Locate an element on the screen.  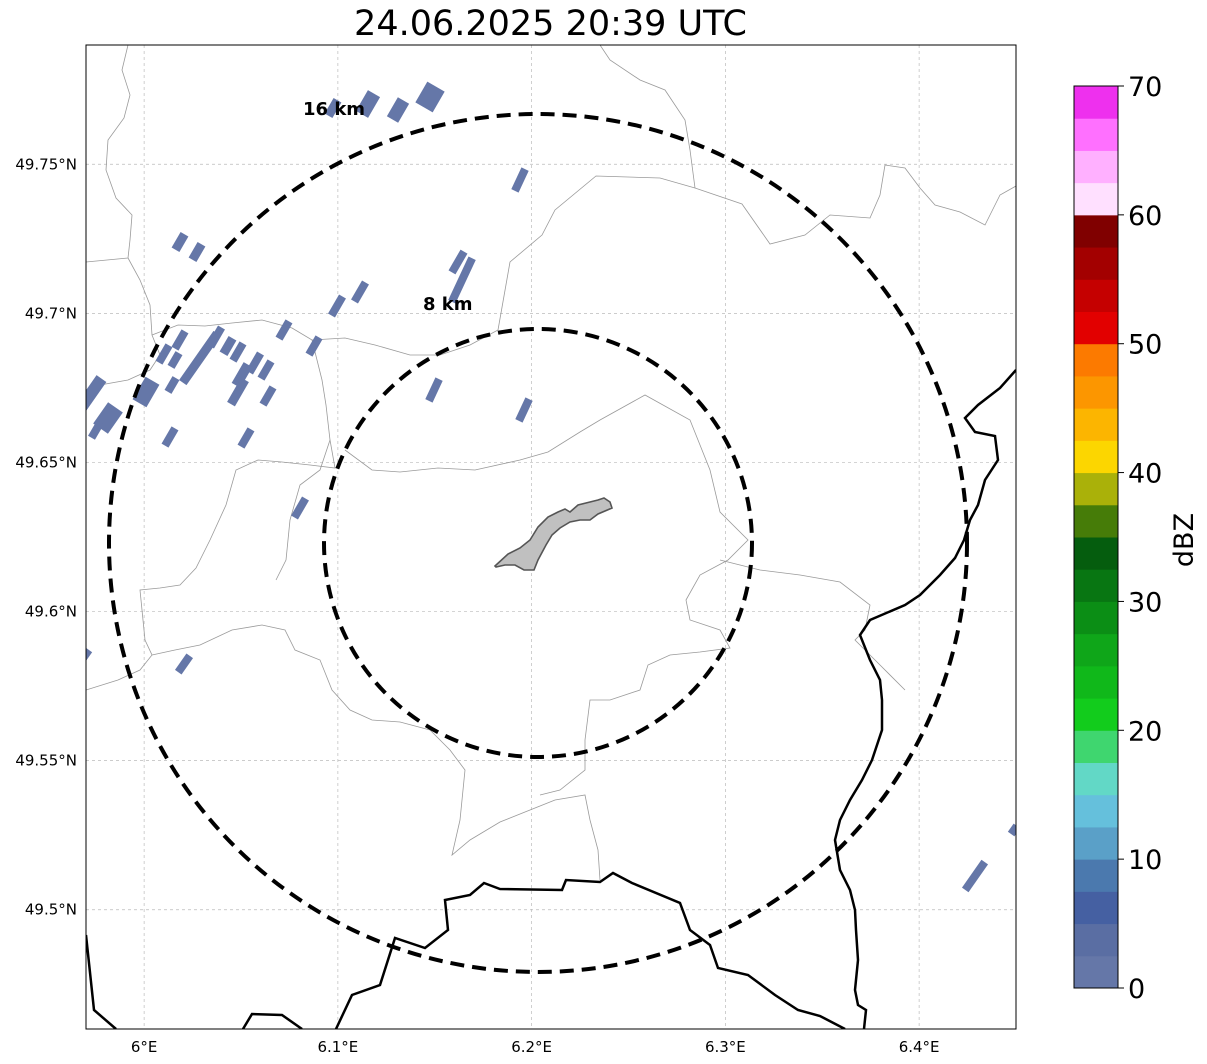
colorbar-tick-label: 10 is located at coordinates (1145, 860).